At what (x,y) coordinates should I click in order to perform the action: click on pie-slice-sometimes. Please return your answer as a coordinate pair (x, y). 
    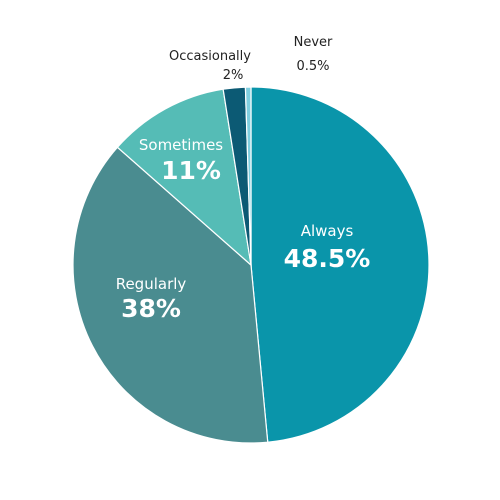
    Looking at the image, I should click on (184, 177).